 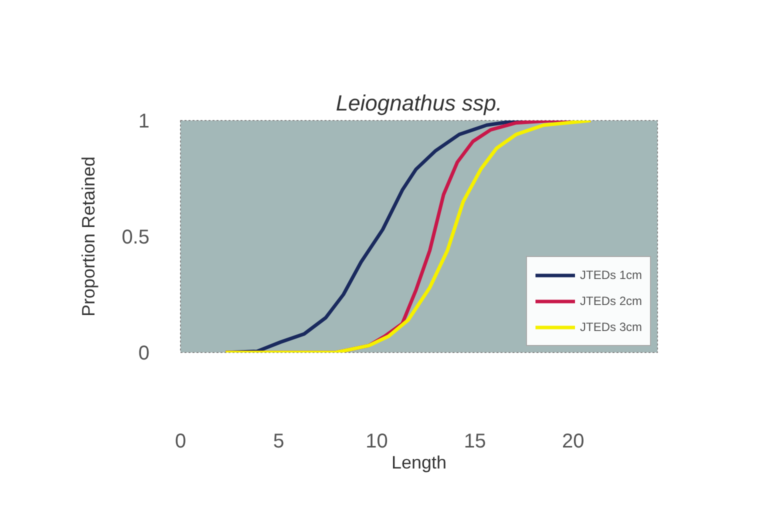 What do you see at coordinates (573, 441) in the screenshot?
I see `x-tick-label: 20` at bounding box center [573, 441].